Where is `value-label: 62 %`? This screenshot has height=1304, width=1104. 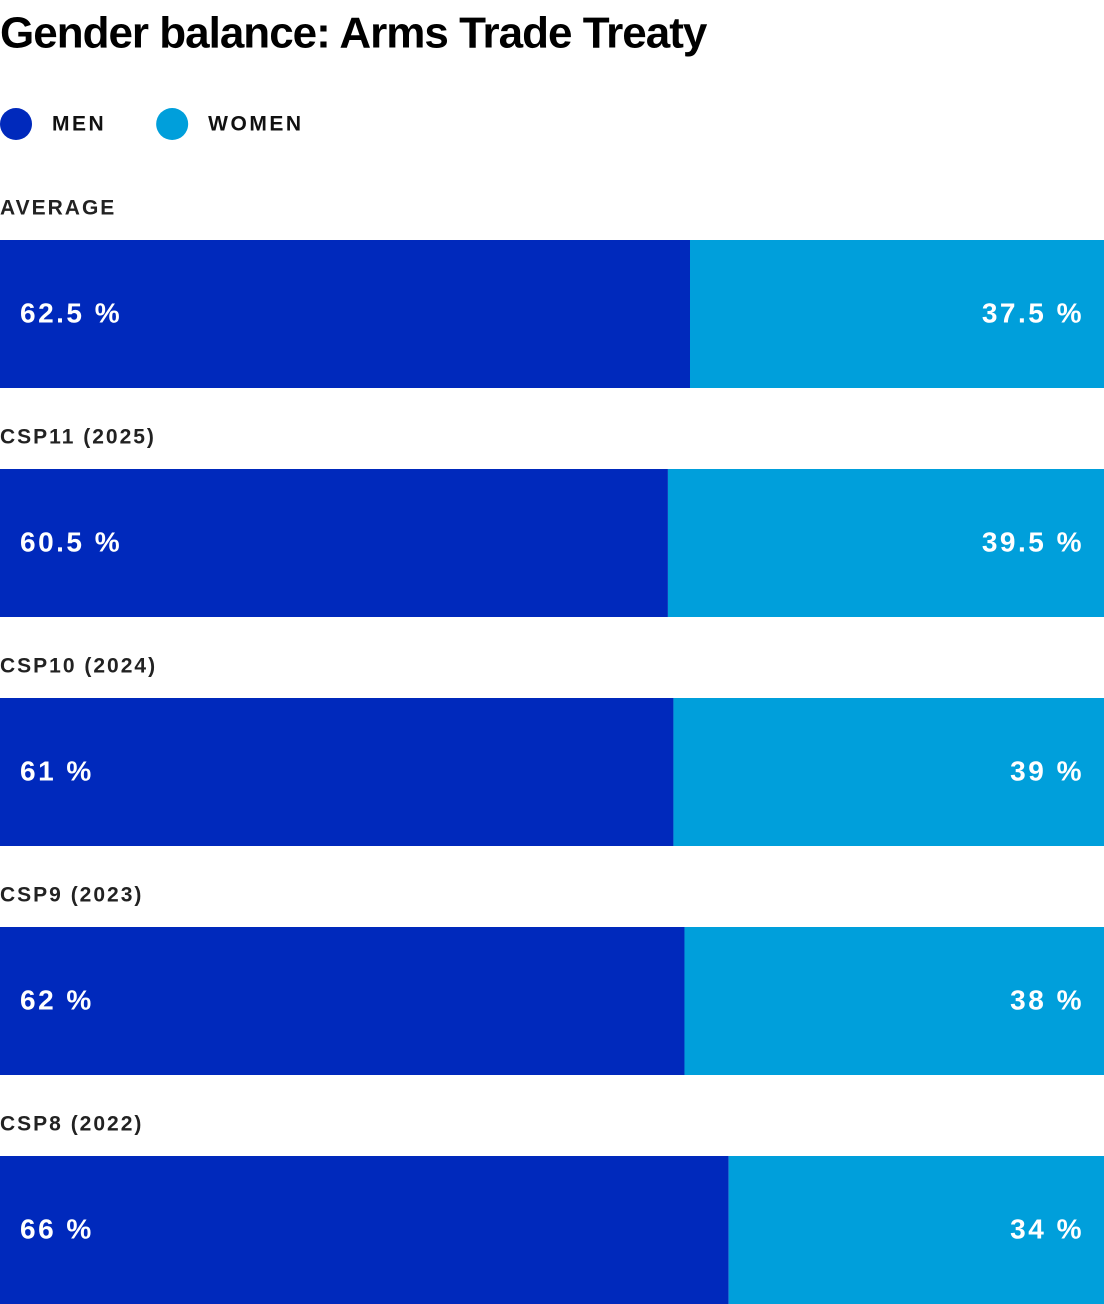 value-label: 62 % is located at coordinates (57, 999).